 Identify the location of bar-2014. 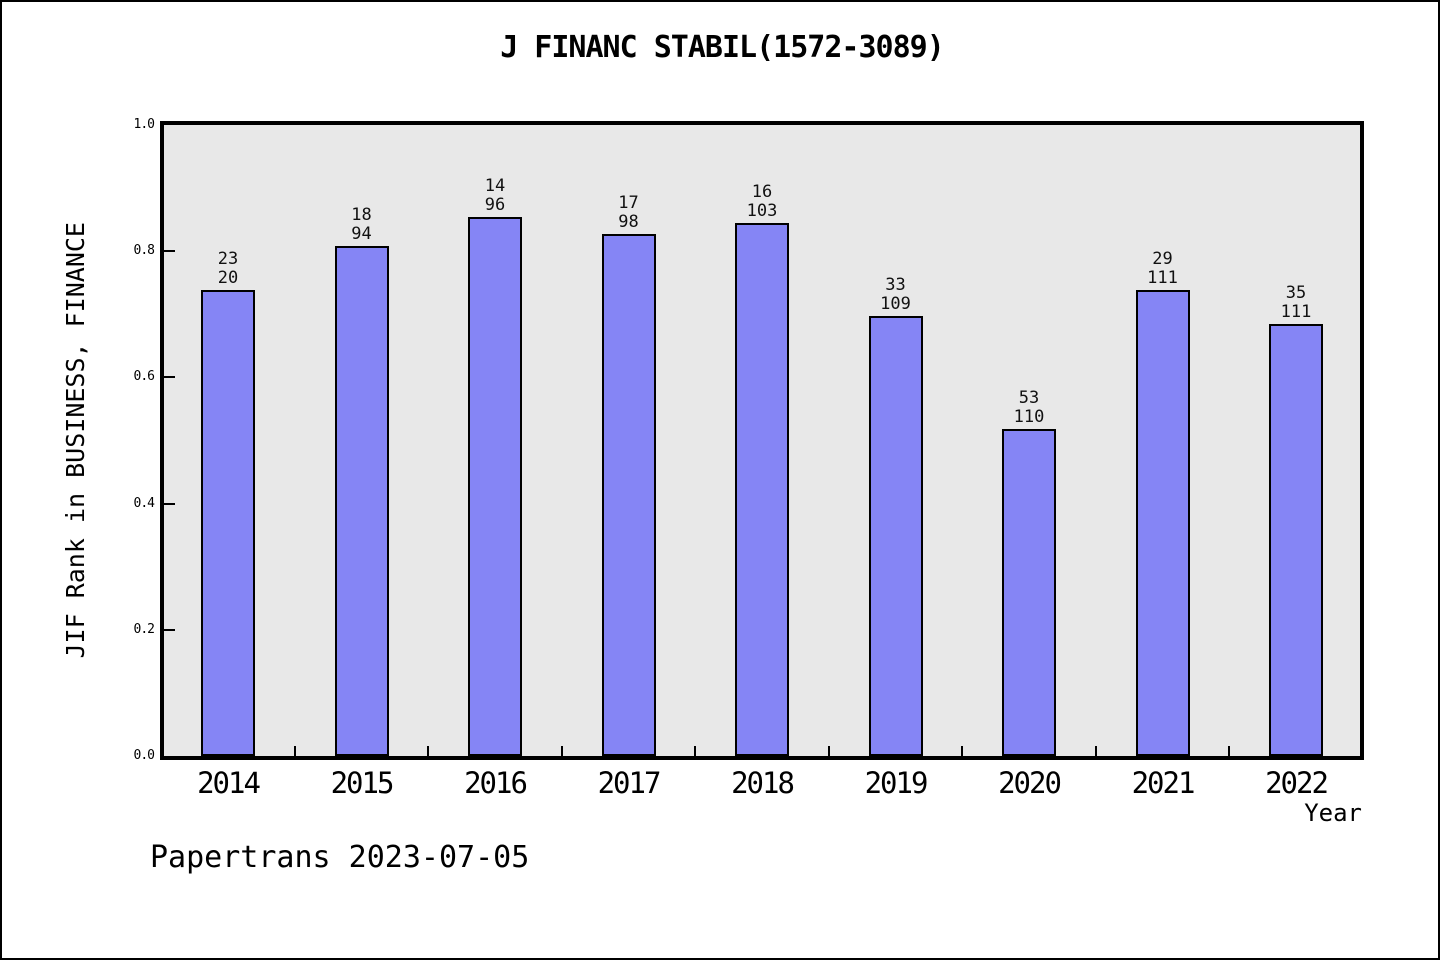
(228, 523).